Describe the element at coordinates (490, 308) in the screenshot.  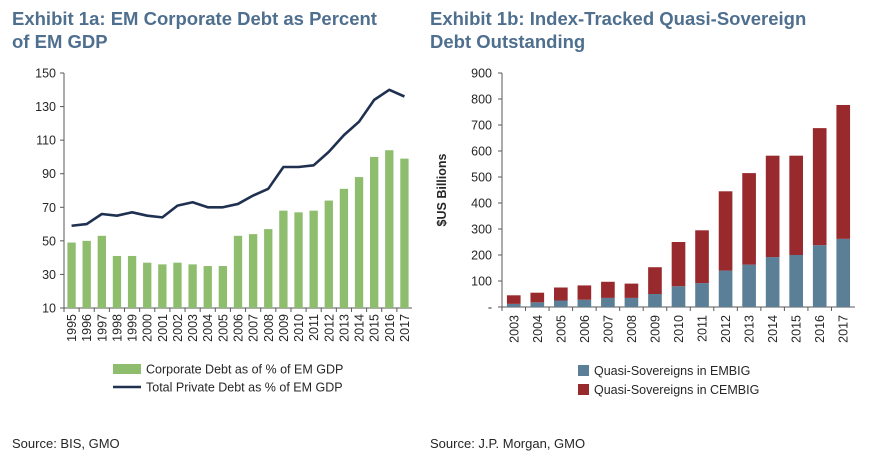
I see `y-tick-label: -` at that location.